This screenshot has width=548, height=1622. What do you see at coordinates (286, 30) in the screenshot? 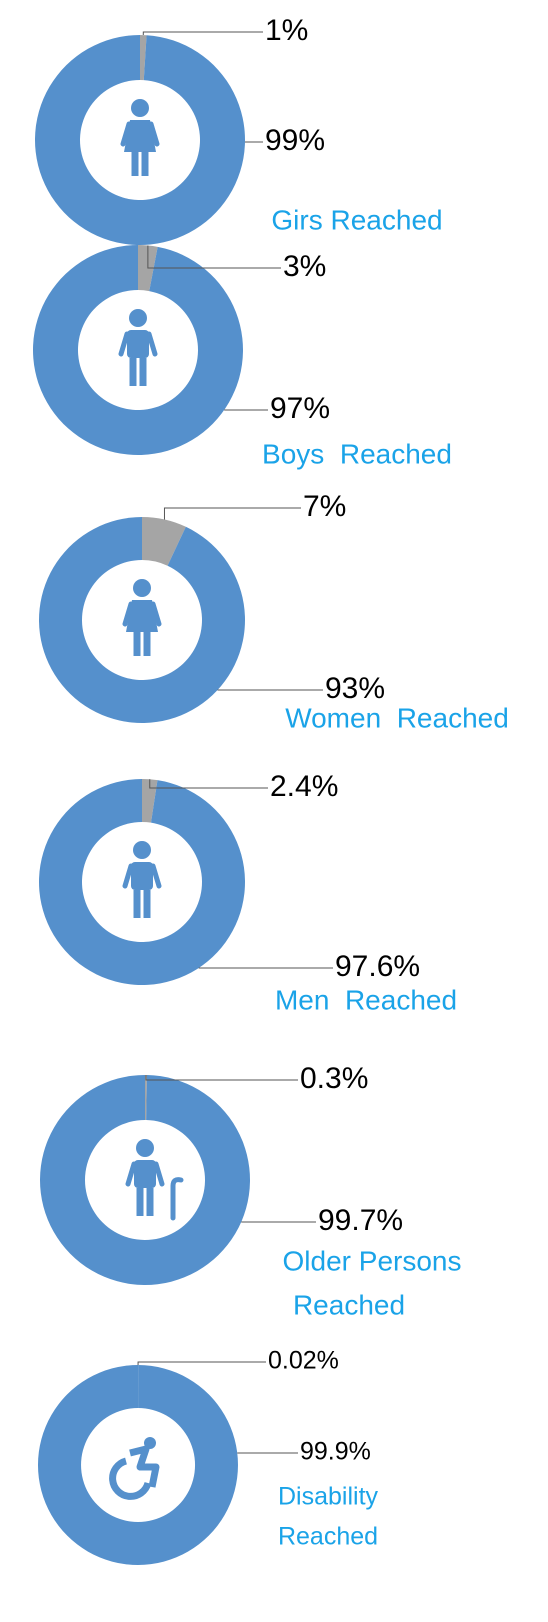
I see `data-label: 1%` at bounding box center [286, 30].